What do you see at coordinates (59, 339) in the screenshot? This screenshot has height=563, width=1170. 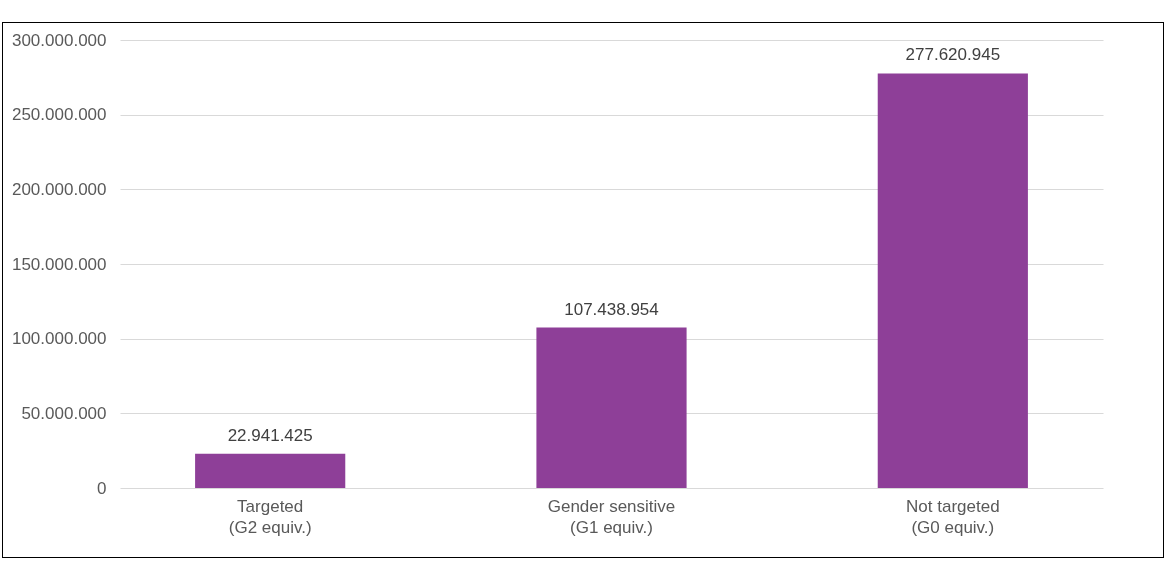 I see `y-tick-label: 100.000.000` at bounding box center [59, 339].